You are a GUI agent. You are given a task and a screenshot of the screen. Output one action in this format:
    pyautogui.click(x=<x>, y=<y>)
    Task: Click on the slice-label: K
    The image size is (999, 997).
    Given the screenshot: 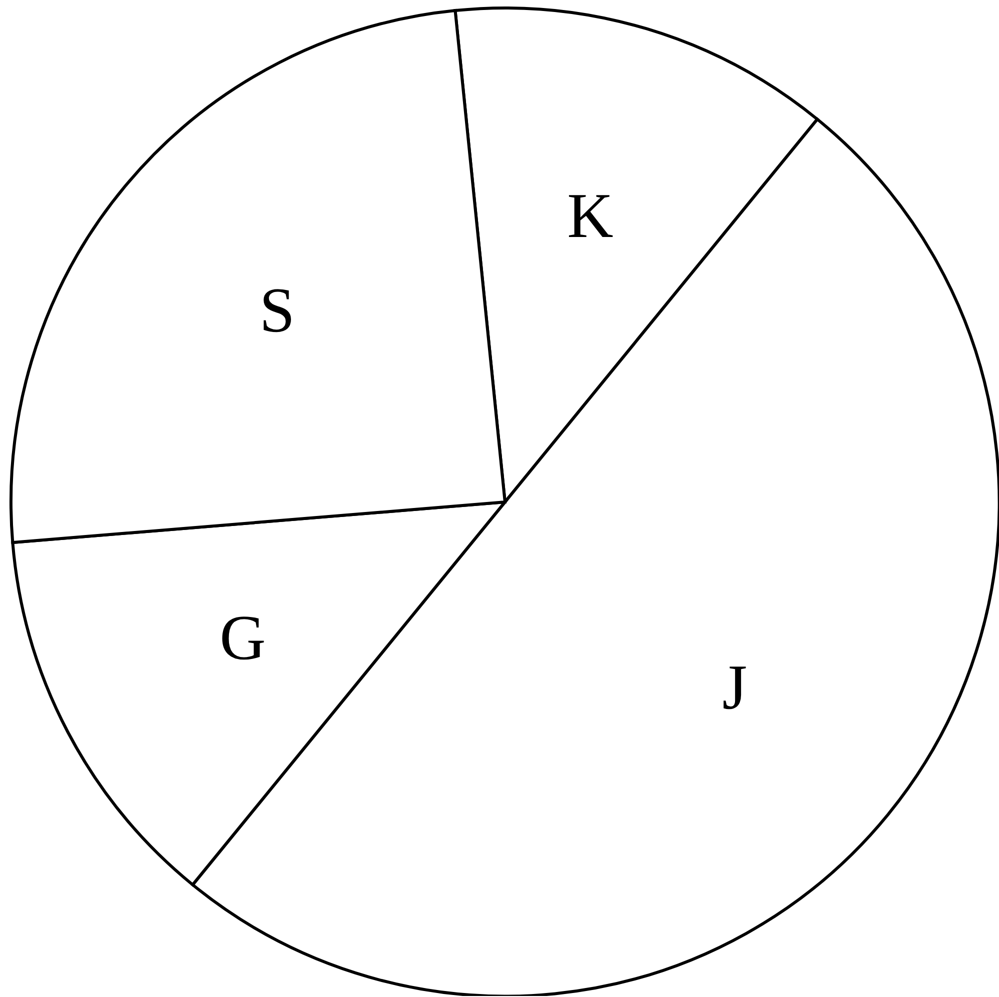 What is the action you would take?
    pyautogui.click(x=590, y=216)
    